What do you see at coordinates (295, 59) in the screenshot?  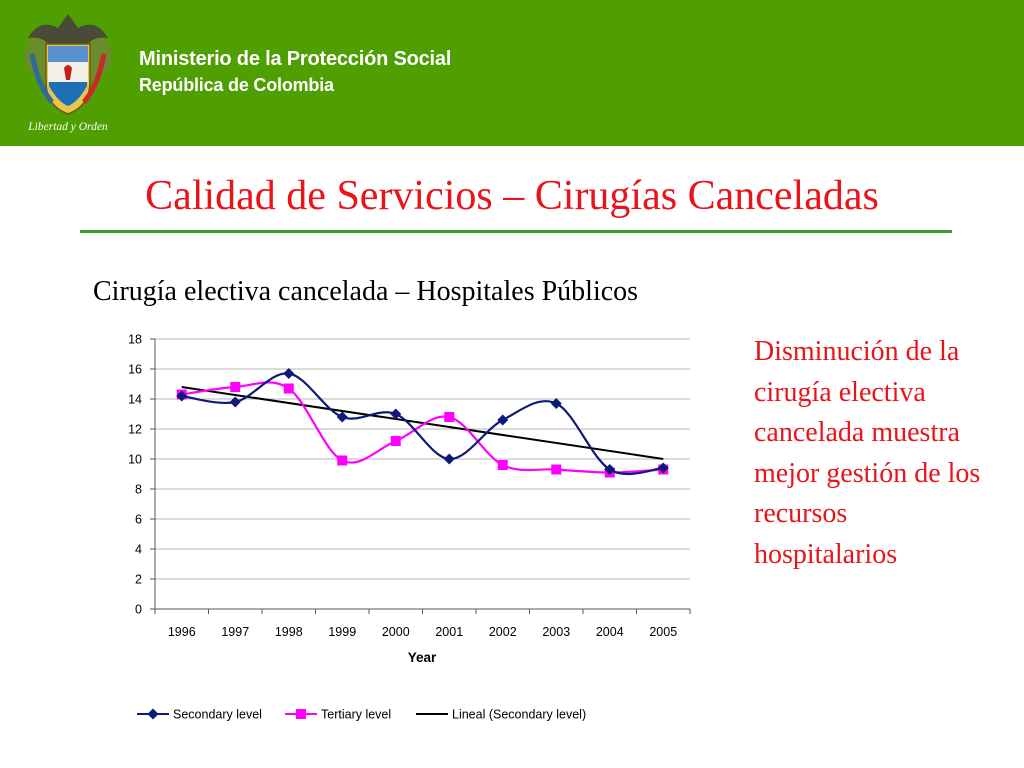 I see `ministry-line-1: Ministerio de la Protección Social` at bounding box center [295, 59].